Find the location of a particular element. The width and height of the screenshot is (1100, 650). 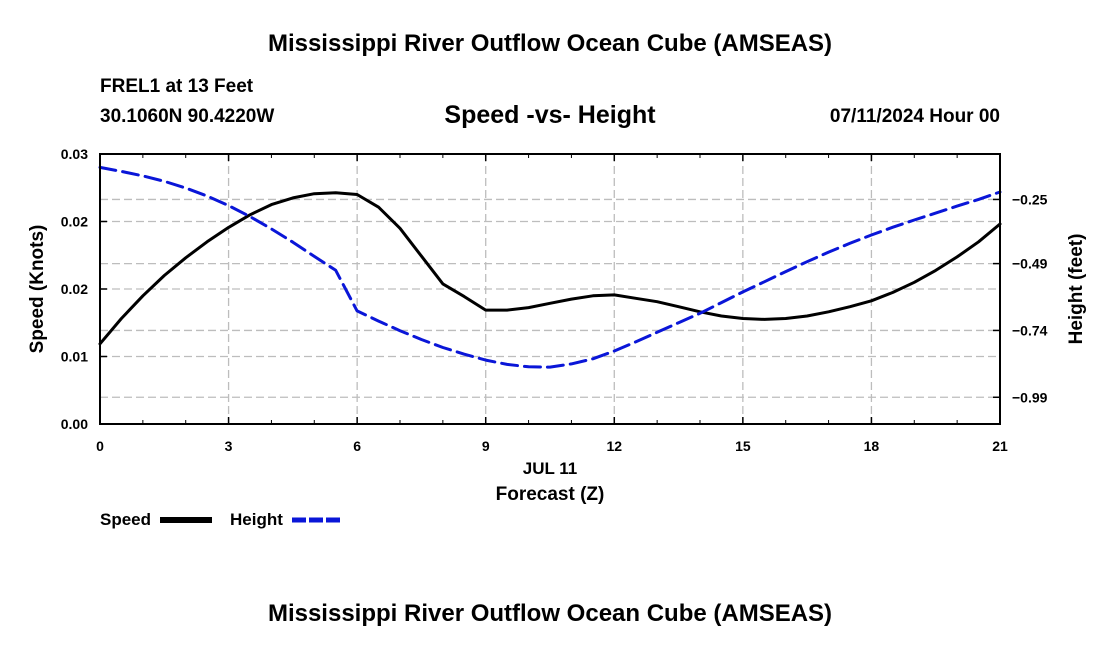

datetime-label: 07/11/2024 Hour 00 is located at coordinates (914, 116).